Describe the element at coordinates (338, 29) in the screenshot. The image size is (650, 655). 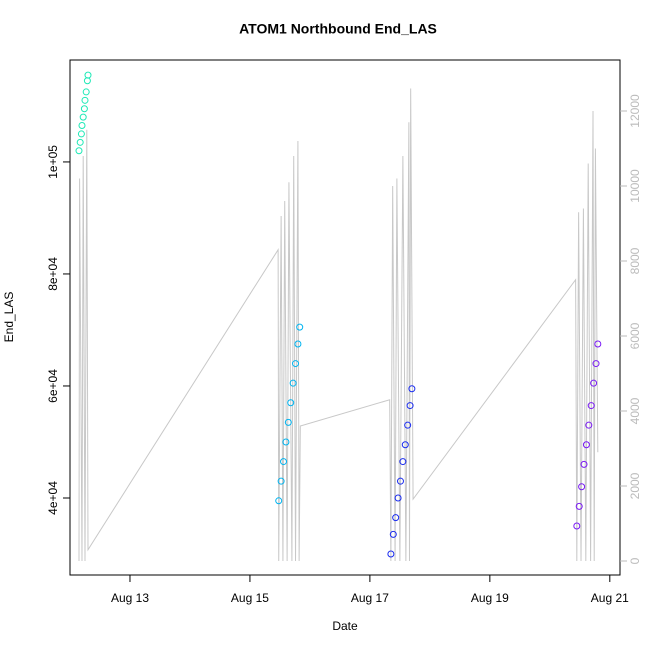
I see `chart-title: ATOM1 Northbound End_LAS` at that location.